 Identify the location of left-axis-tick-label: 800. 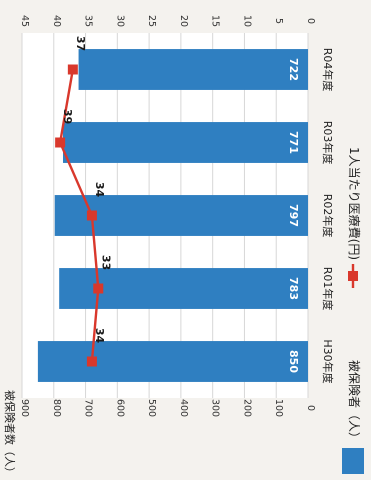
(56, 408).